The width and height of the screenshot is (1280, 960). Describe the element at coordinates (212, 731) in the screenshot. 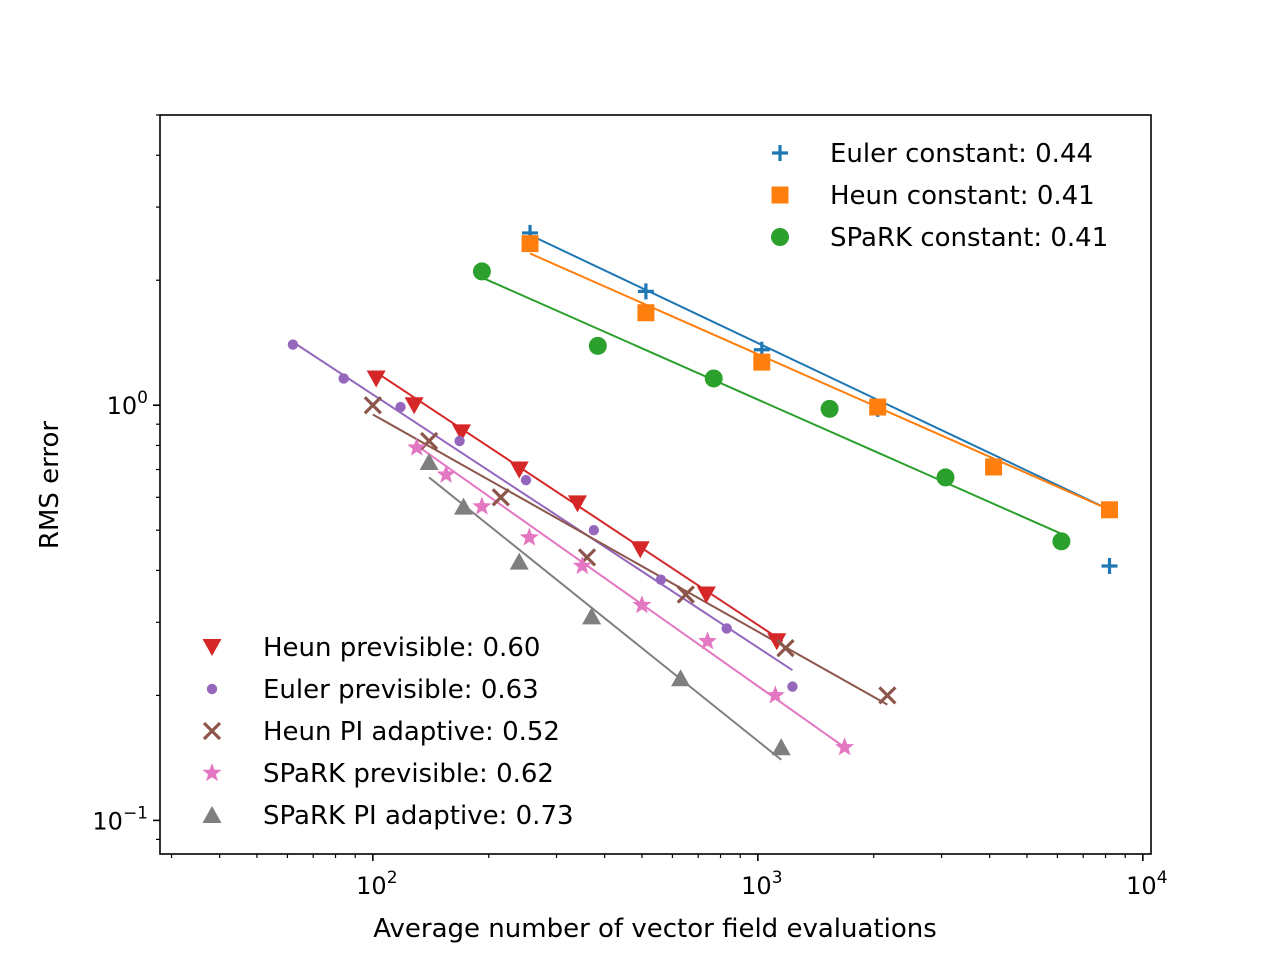

I see `legend-marker-heun_pi` at that location.